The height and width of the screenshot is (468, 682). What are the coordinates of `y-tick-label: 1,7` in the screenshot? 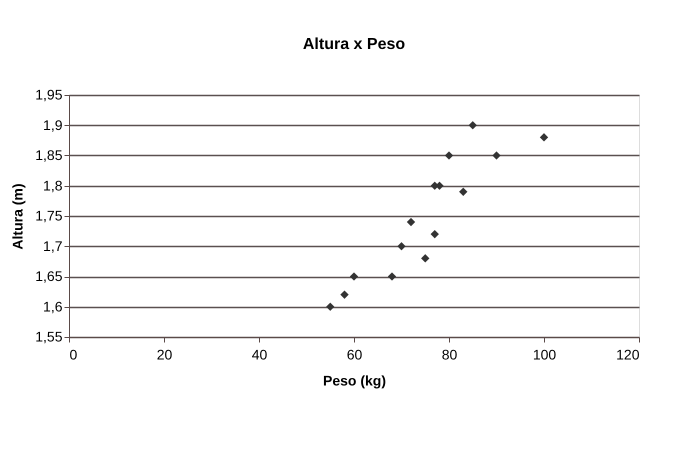 It's located at (53, 246).